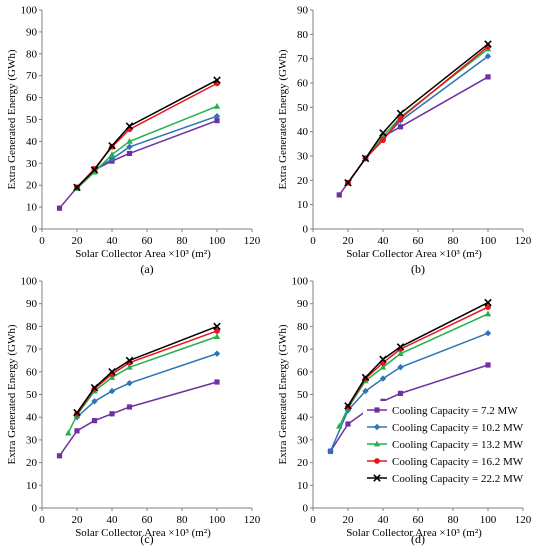 The height and width of the screenshot is (550, 542). I want to click on panel-label: (a), so click(146, 269).